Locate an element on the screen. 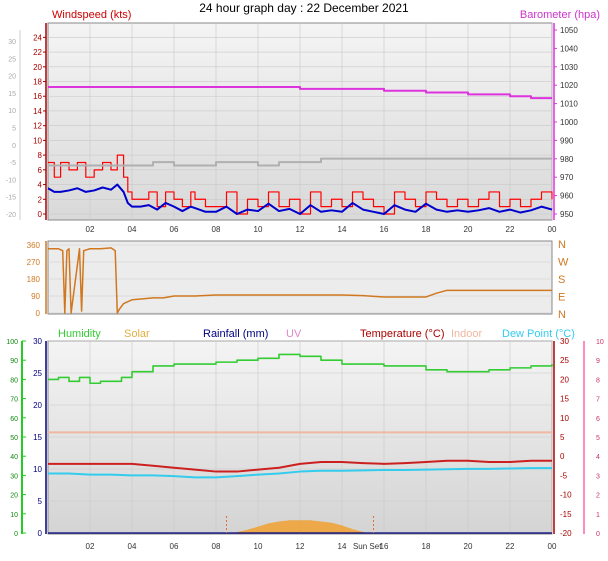 Image resolution: width=608 pixels, height=561 pixels. uv-tick-label: 5 is located at coordinates (598, 438).